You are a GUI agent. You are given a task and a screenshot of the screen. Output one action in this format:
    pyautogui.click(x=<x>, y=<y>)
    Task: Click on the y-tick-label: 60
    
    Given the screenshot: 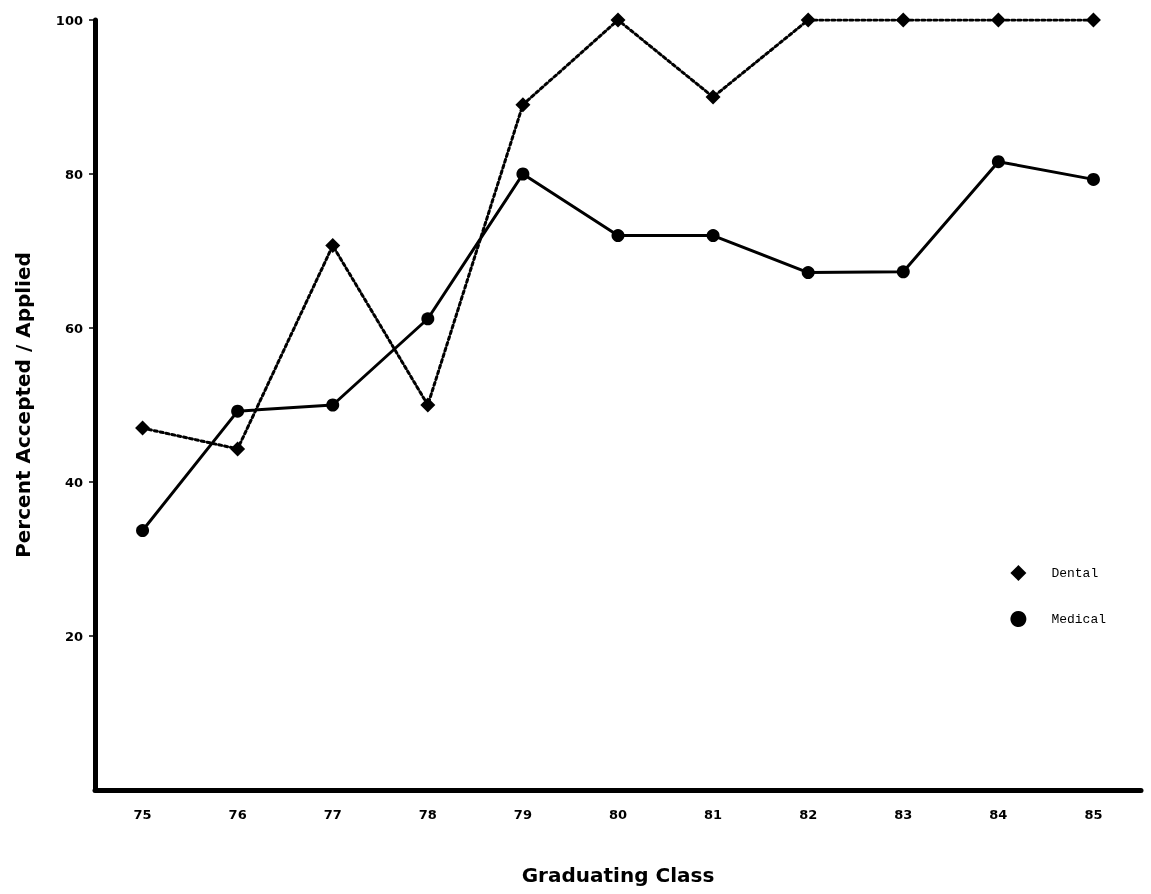 What is the action you would take?
    pyautogui.click(x=73, y=328)
    